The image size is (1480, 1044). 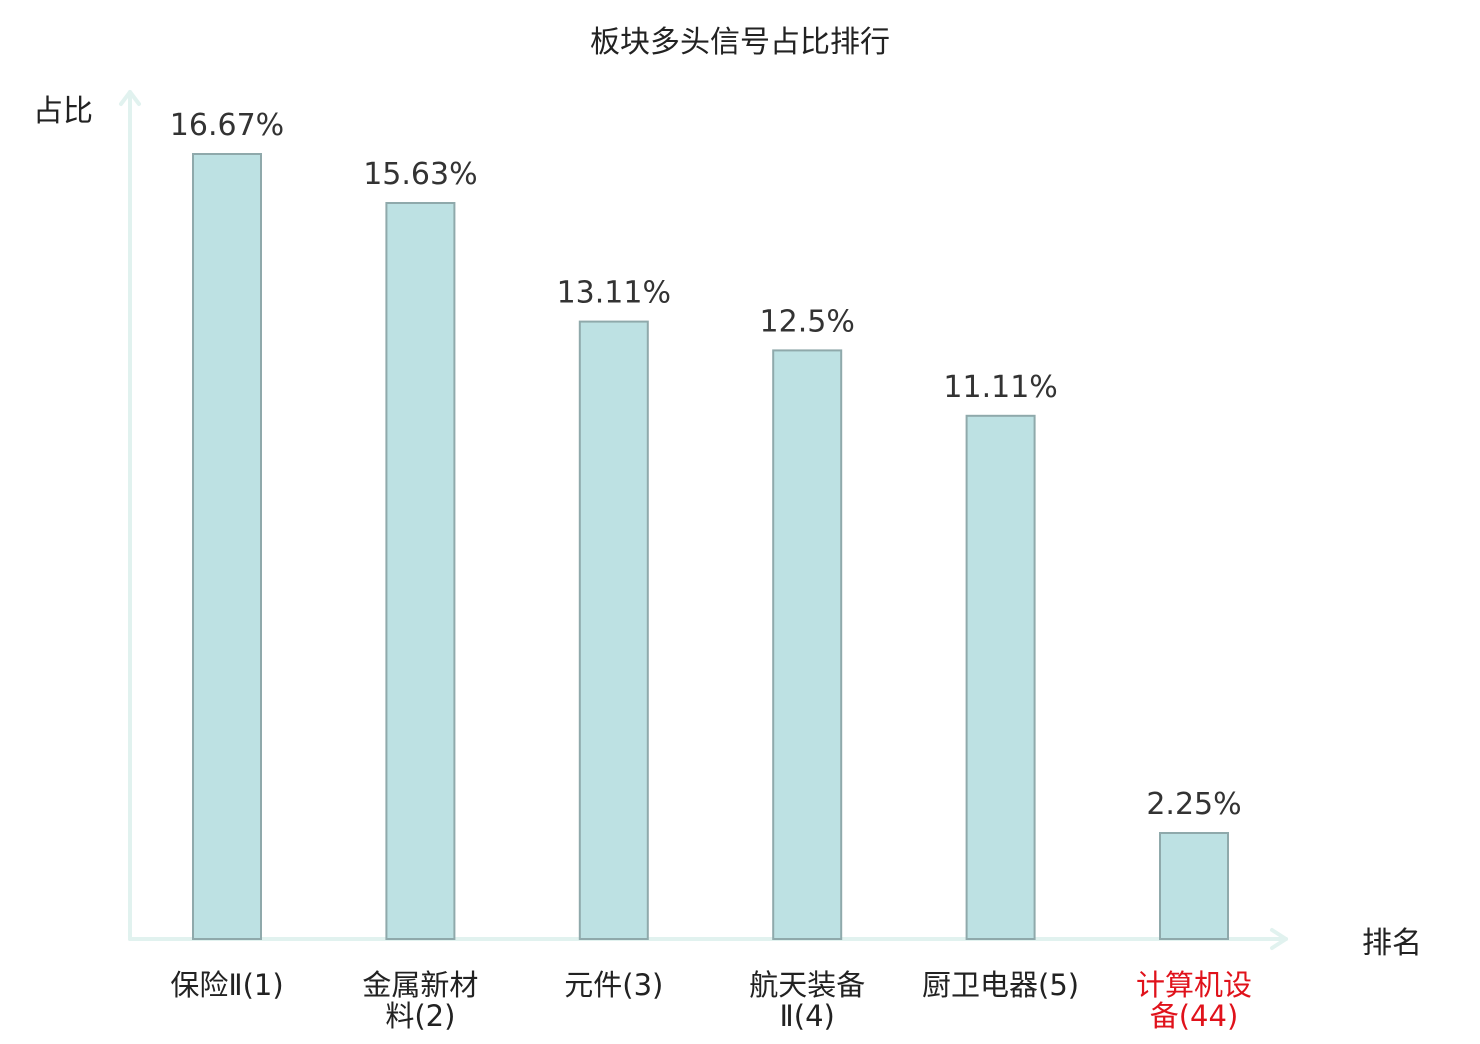 What do you see at coordinates (420, 985) in the screenshot?
I see `category-label-2-line-1: 金属新材` at bounding box center [420, 985].